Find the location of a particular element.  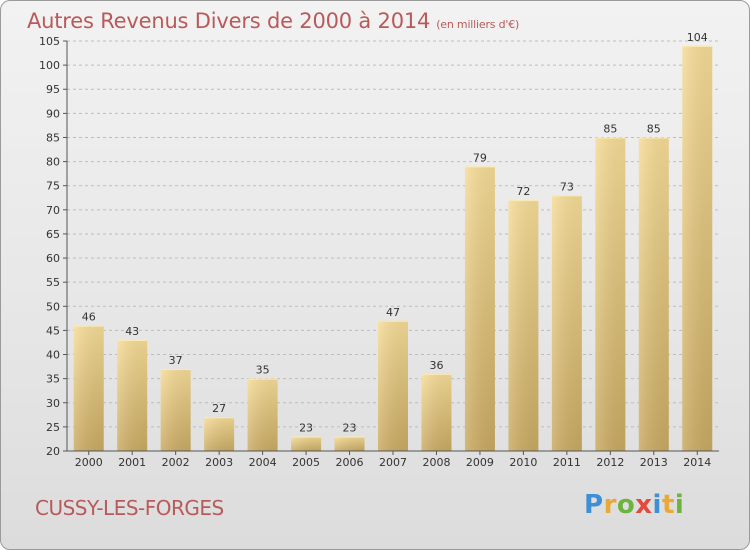

bar-value-label: 73 is located at coordinates (567, 186).